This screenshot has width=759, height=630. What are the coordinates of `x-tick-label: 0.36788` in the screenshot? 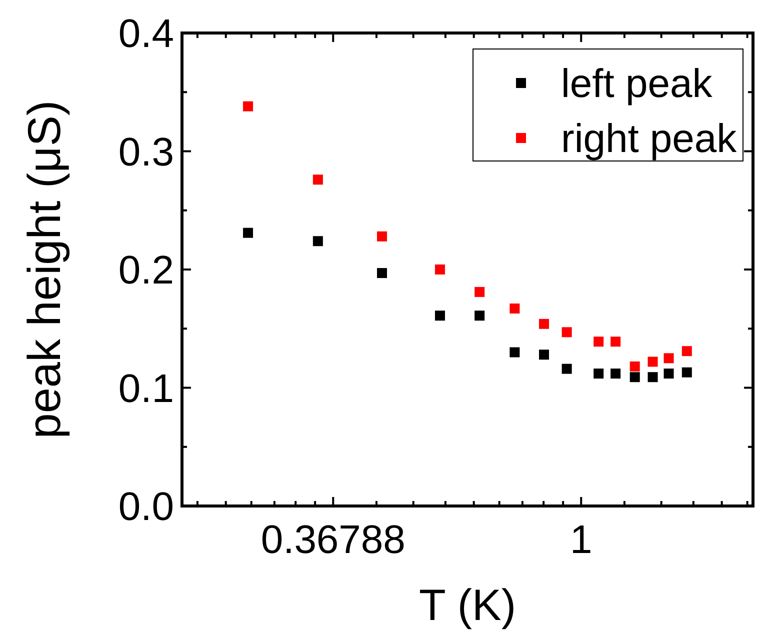 It's located at (333, 540).